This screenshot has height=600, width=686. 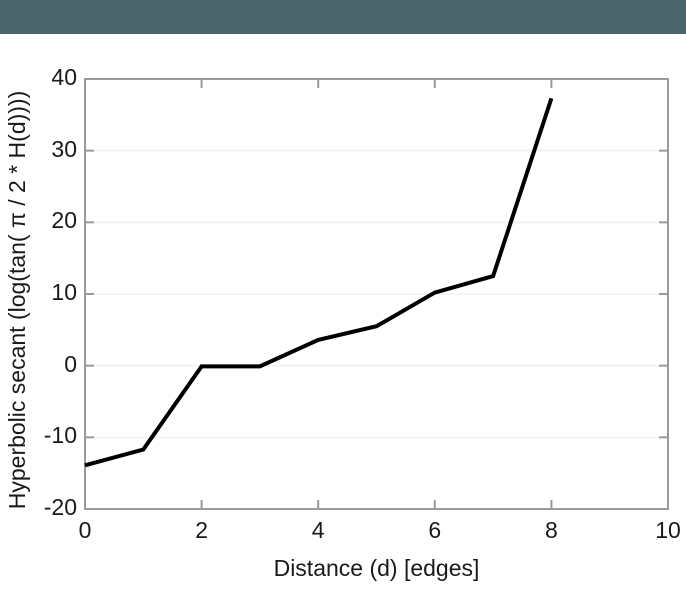 What do you see at coordinates (64, 220) in the screenshot?
I see `y-tick-label: 20` at bounding box center [64, 220].